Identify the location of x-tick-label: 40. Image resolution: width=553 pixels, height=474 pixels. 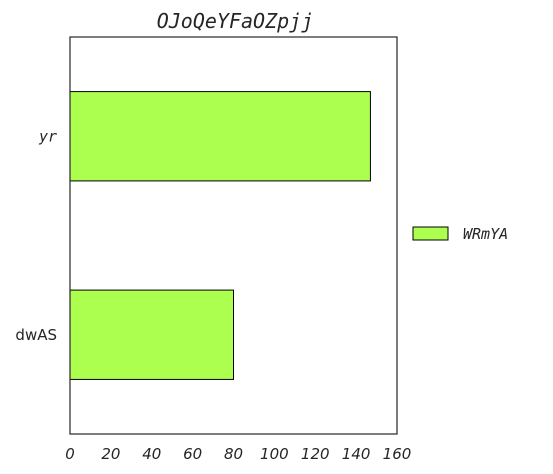
(151, 454).